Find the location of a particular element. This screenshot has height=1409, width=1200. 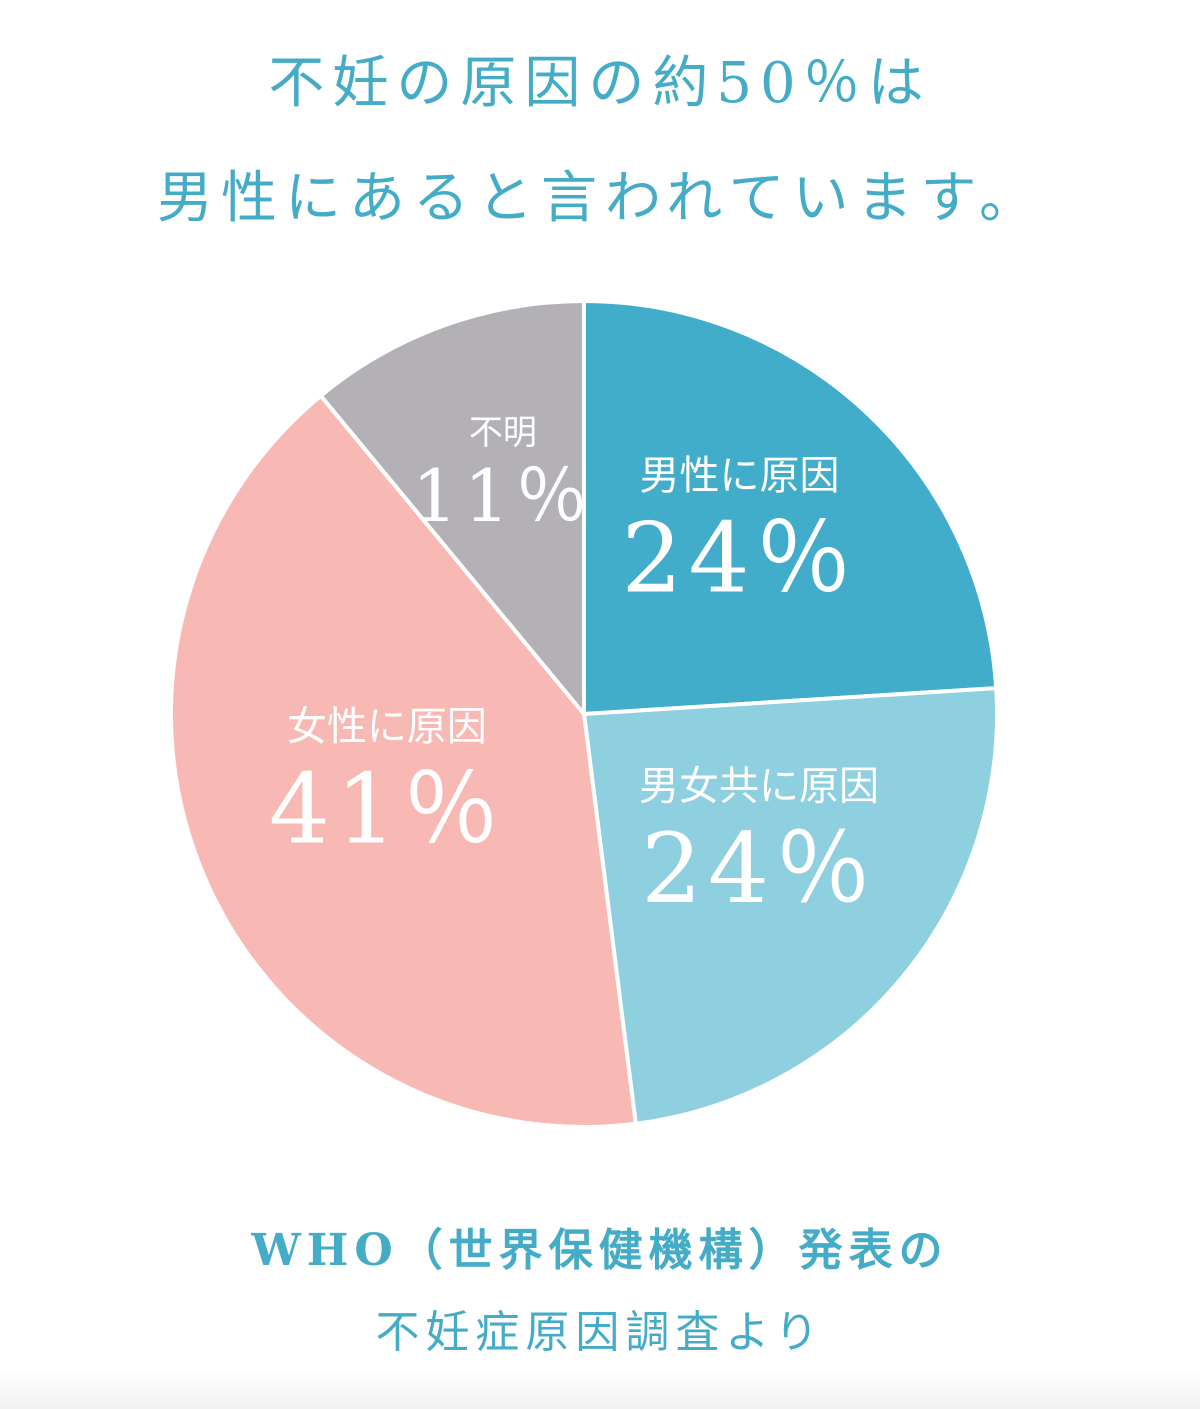

headline-line-2: 男性にあると言われています。 is located at coordinates (600, 198).